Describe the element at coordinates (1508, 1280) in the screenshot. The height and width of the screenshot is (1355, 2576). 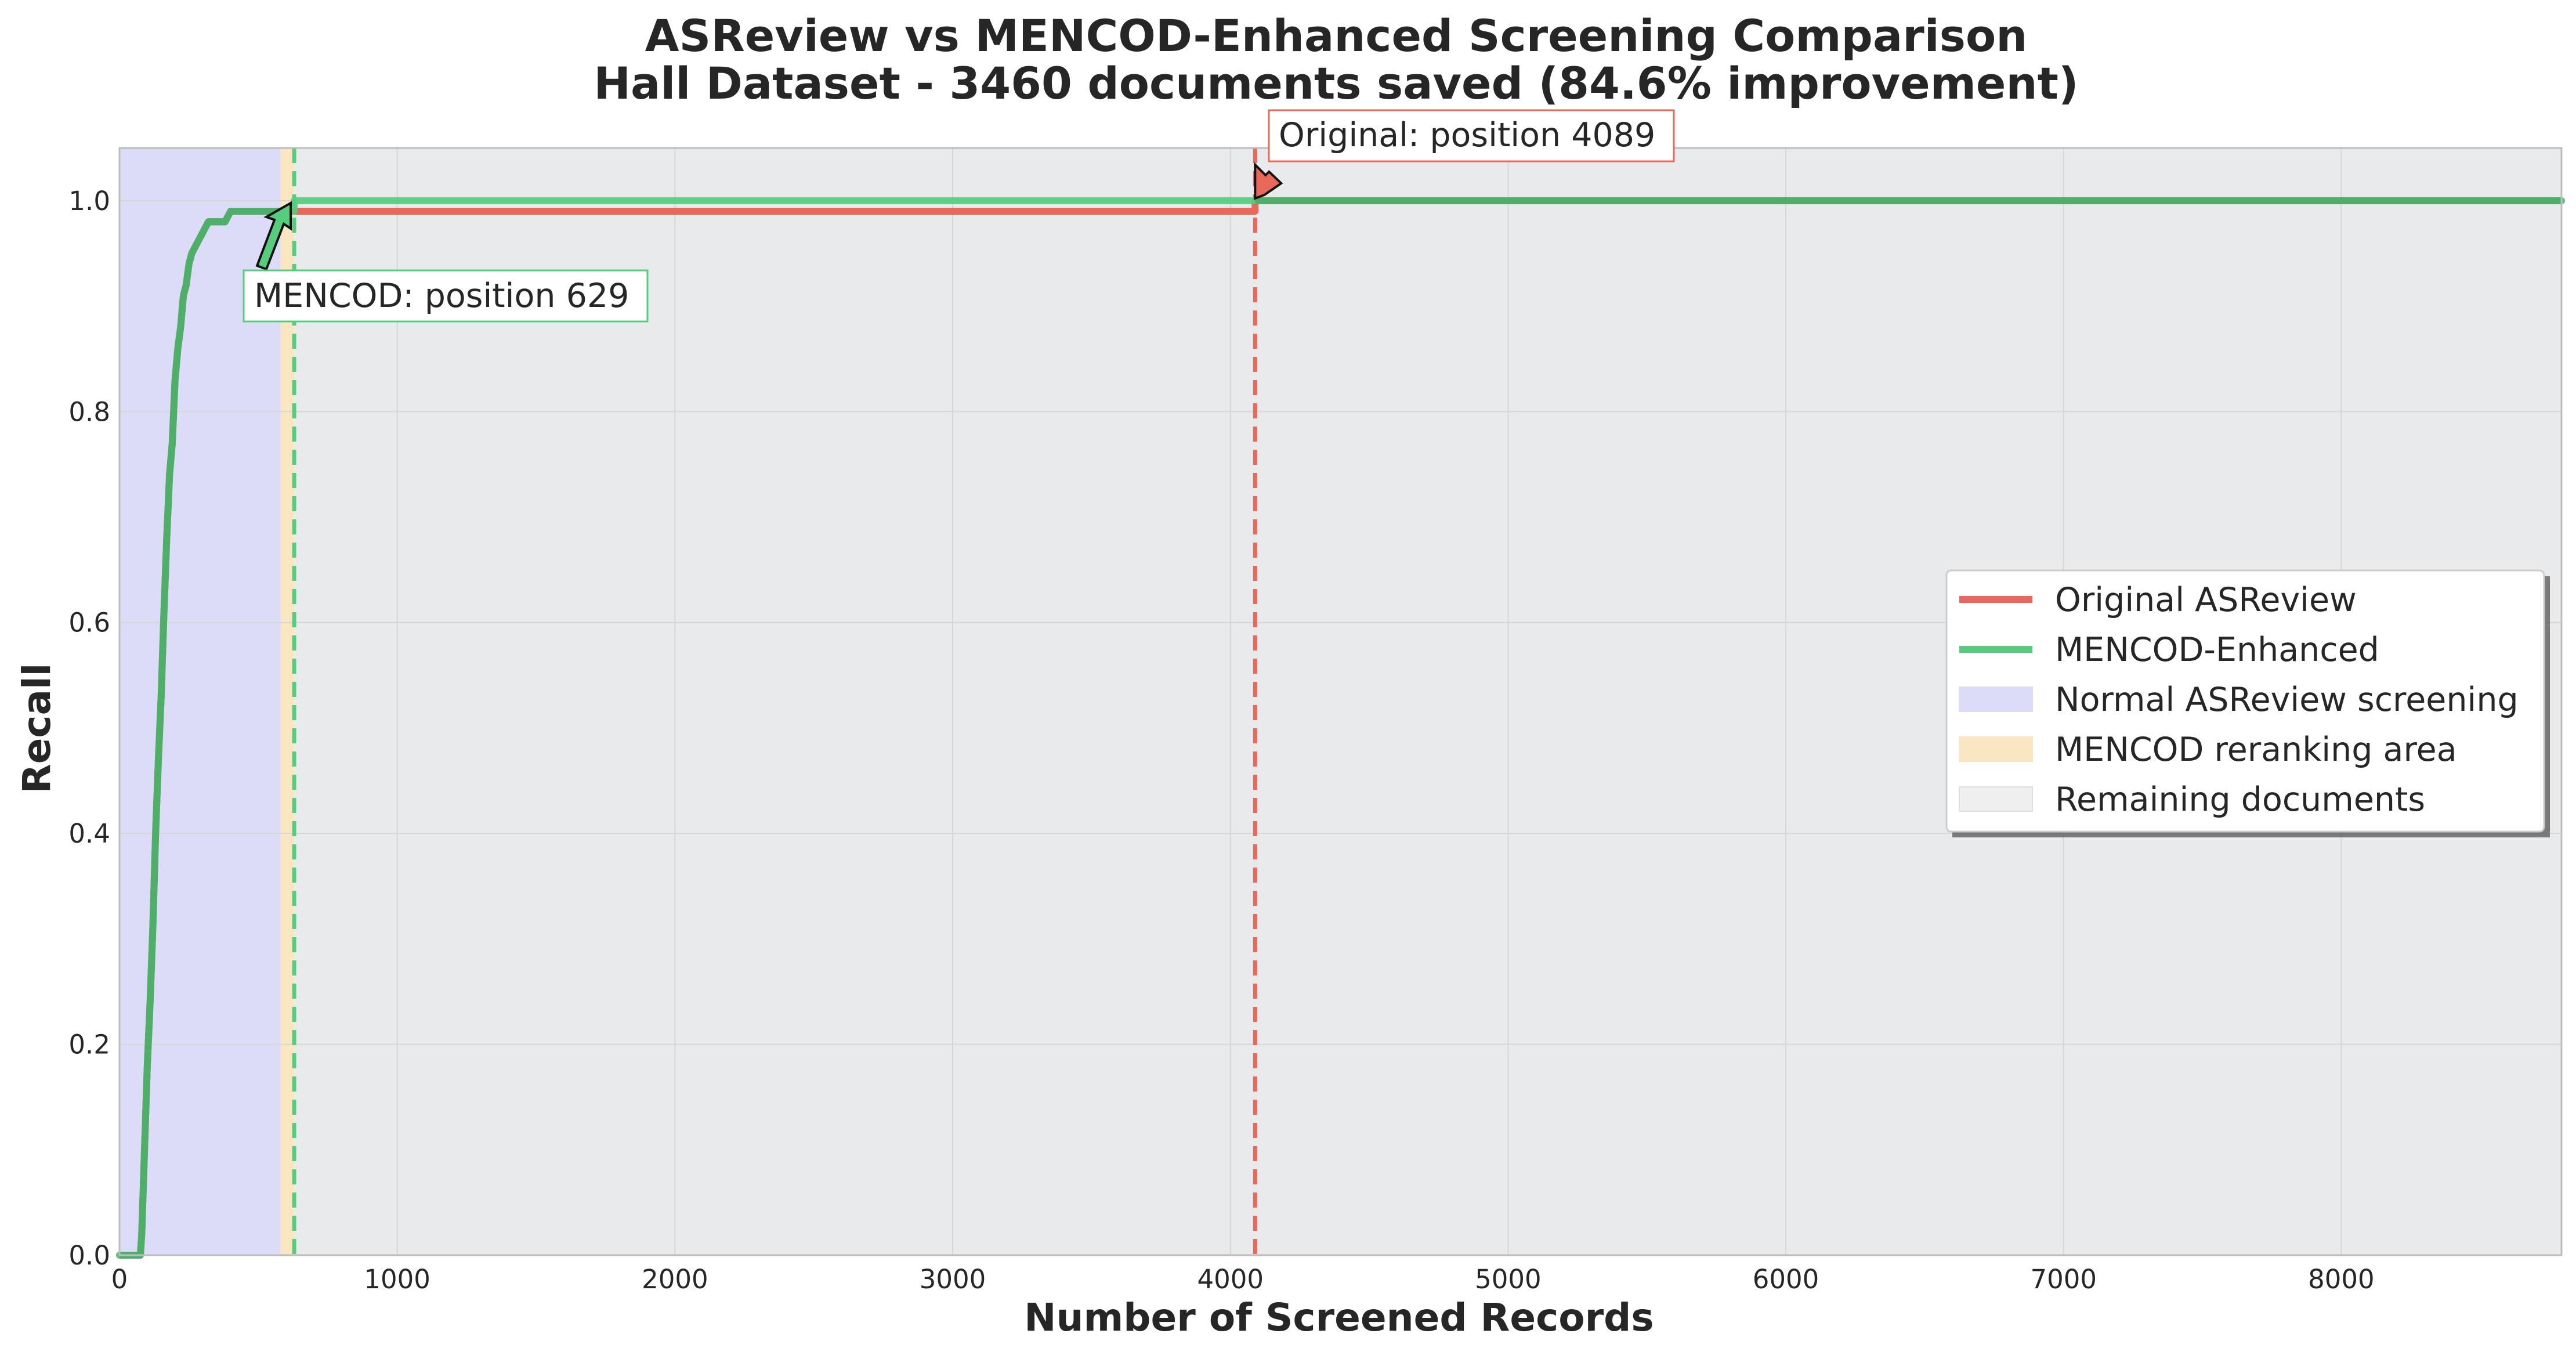
I see `x-tick-label: 5000` at that location.